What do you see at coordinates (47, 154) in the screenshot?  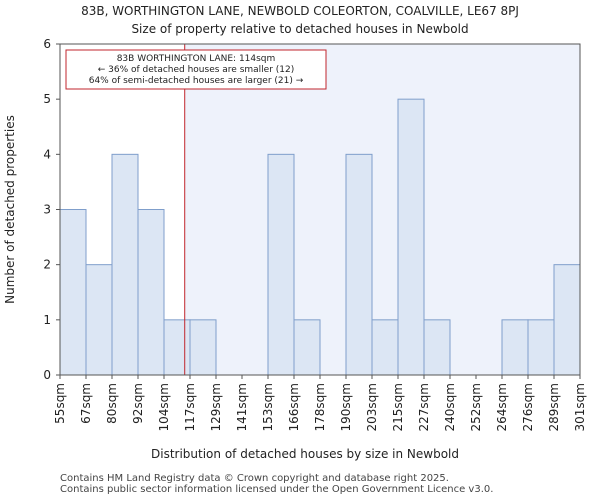 I see `y-tick-label: 4` at bounding box center [47, 154].